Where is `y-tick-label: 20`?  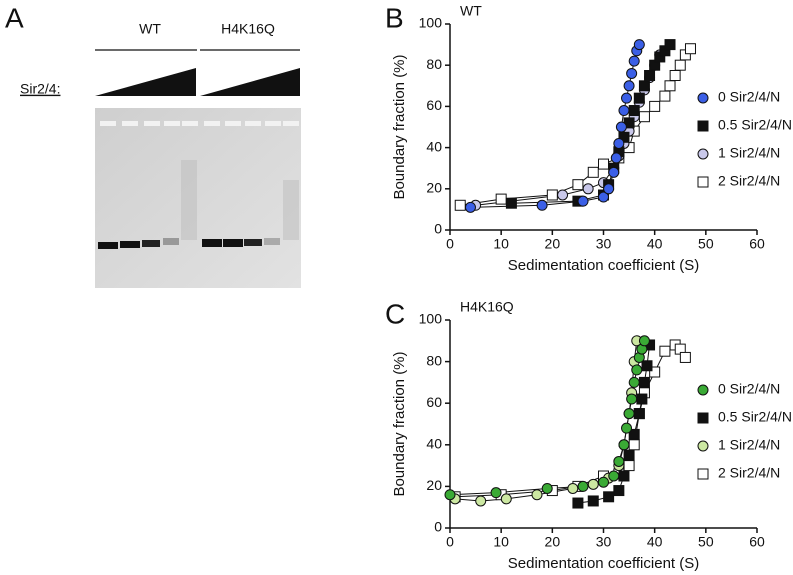
y-tick-label: 20 is located at coordinates (434, 188).